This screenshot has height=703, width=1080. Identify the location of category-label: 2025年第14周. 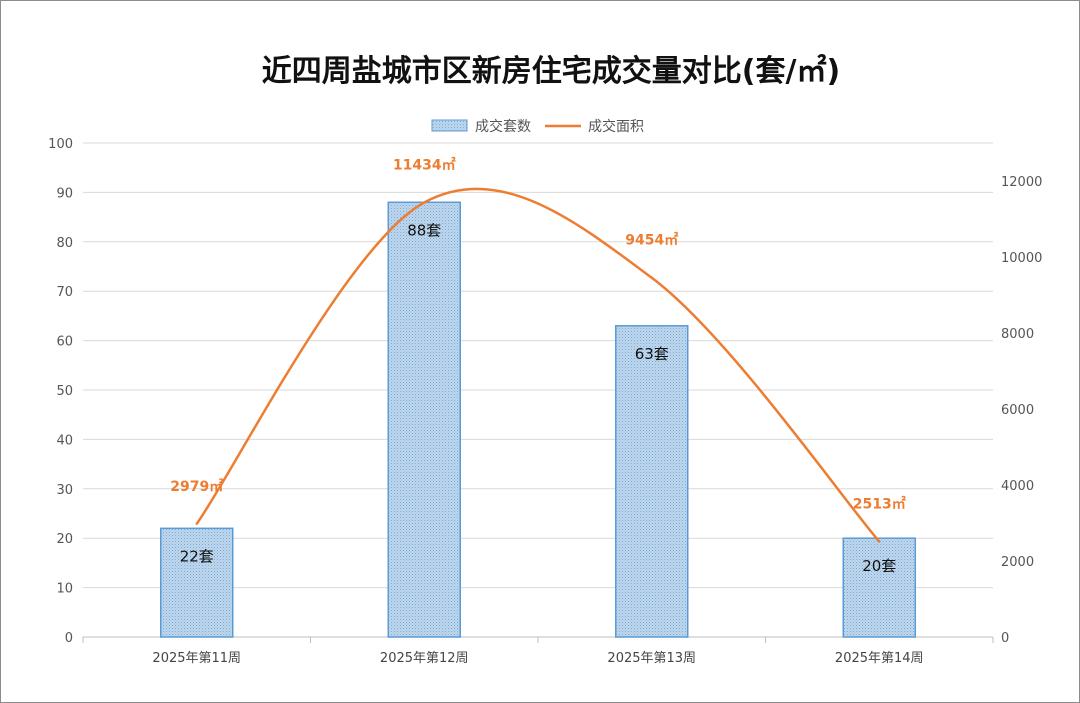
(879, 658).